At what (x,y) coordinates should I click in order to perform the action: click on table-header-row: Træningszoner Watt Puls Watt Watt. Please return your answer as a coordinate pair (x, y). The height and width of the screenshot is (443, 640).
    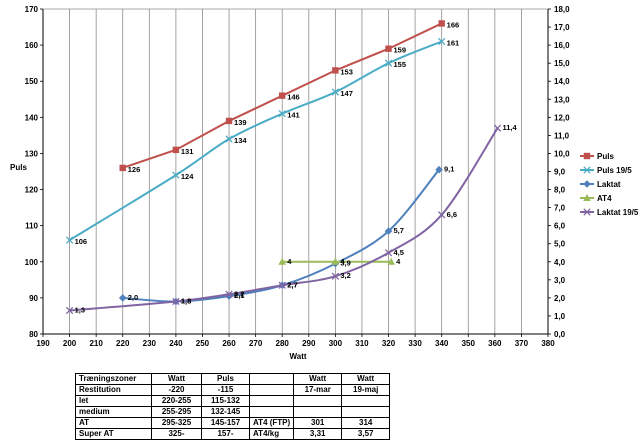
    Looking at the image, I should click on (233, 379).